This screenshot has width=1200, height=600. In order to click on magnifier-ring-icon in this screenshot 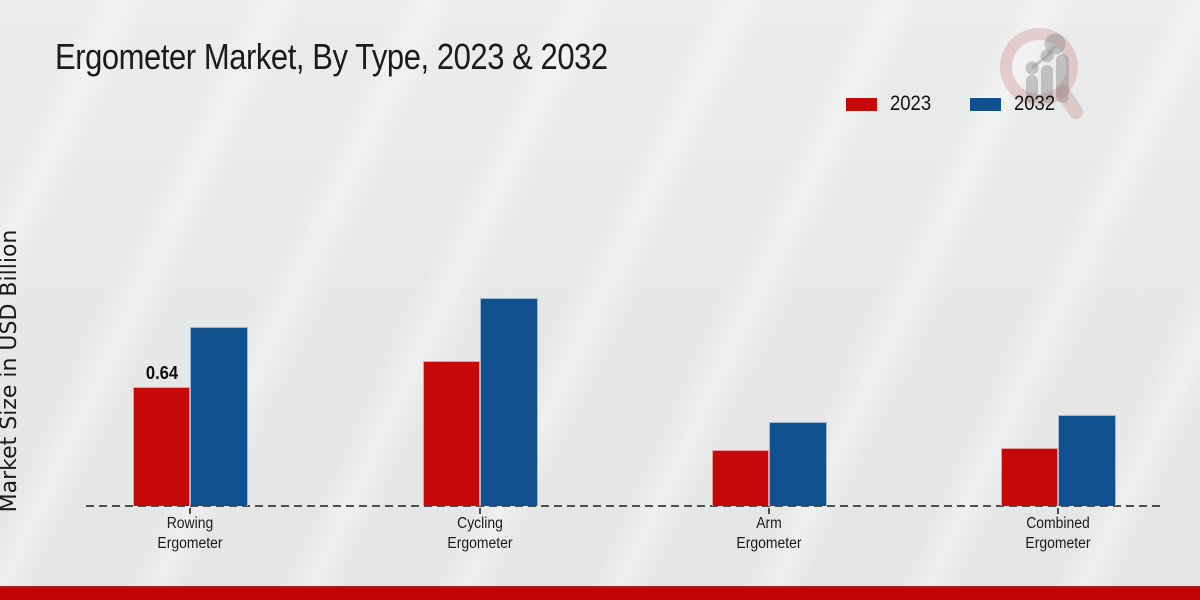, I will do `click(1039, 67)`.